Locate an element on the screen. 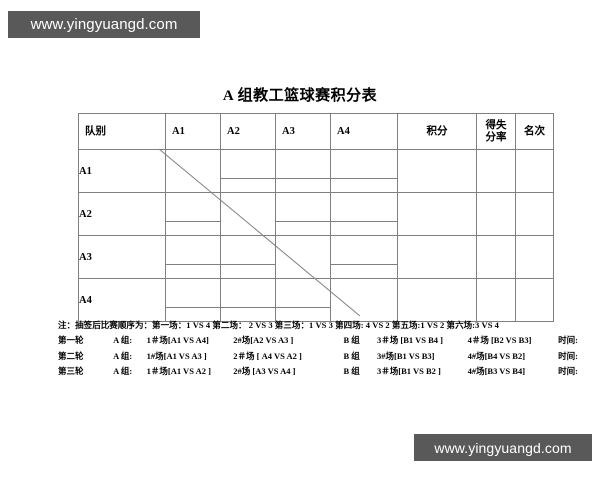  cell-a2-a3 is located at coordinates (303, 214).